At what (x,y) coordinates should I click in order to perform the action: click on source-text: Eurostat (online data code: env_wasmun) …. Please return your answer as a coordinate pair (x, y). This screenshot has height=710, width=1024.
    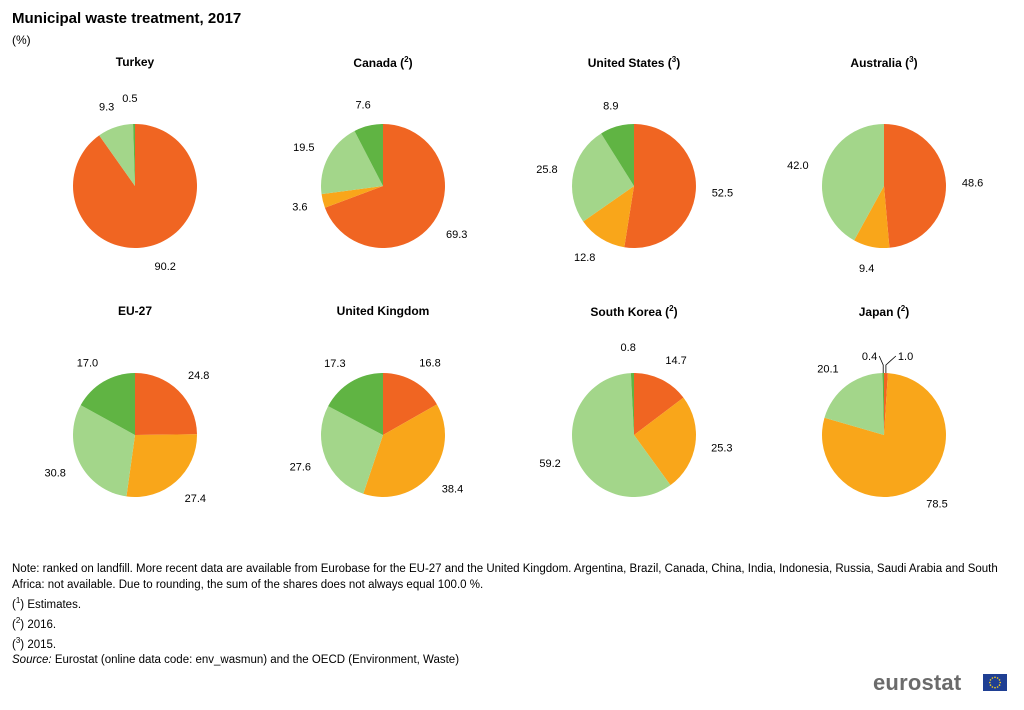
    Looking at the image, I should click on (255, 660).